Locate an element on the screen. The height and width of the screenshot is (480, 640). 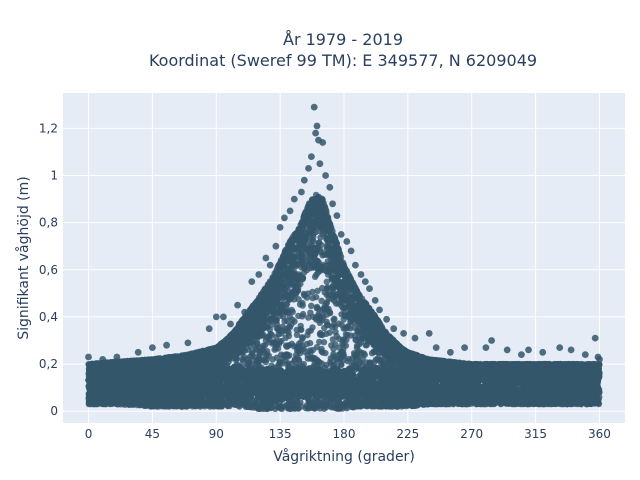
chart-title-line-1: År 1979 - 2019 is located at coordinates (343, 39).